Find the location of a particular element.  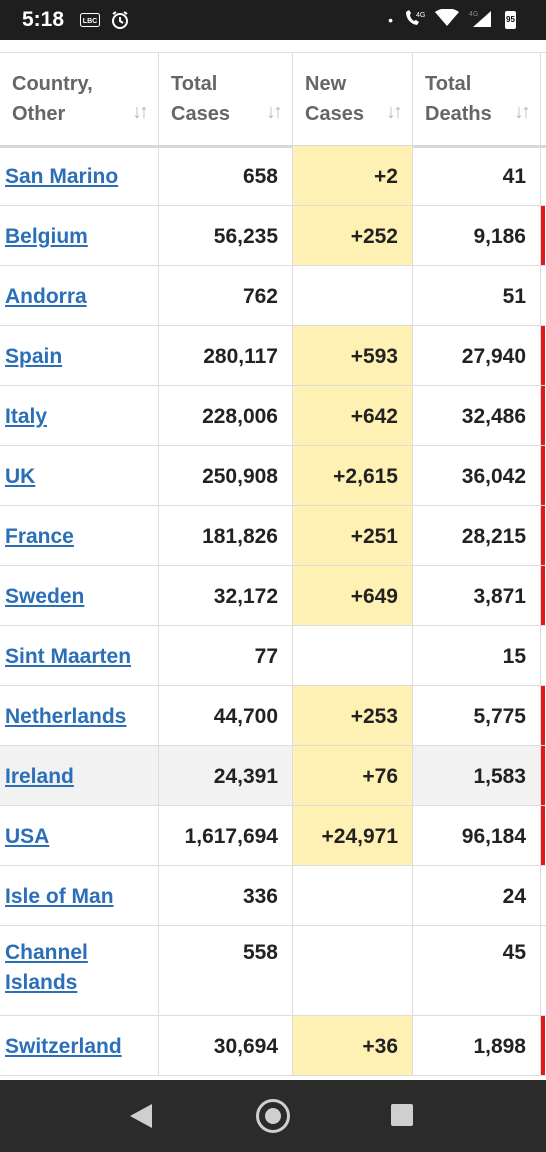

new-cases-value: +253 is located at coordinates (374, 716).